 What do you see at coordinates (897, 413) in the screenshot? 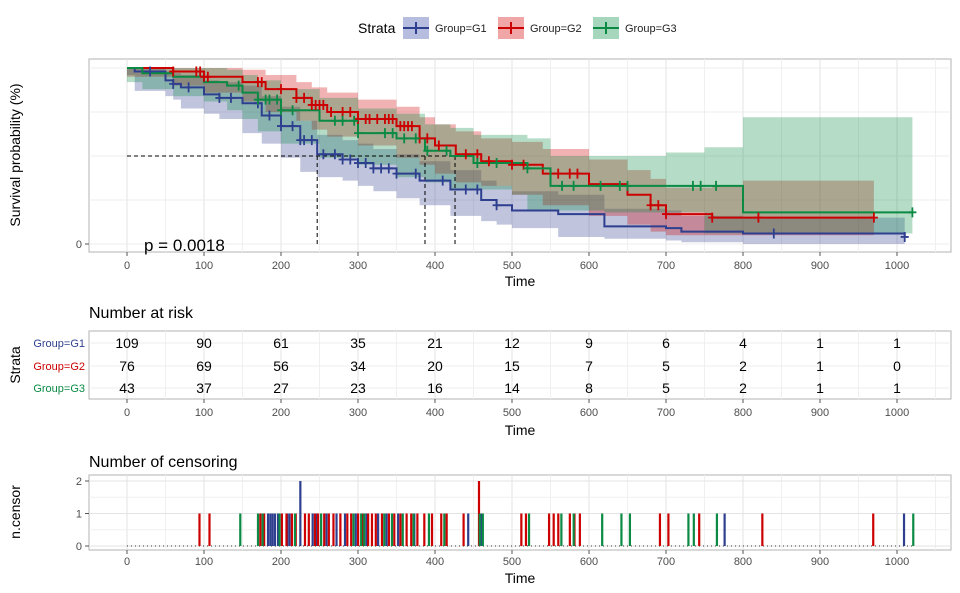
I see `risk-x-tick-label: 1000` at bounding box center [897, 413].